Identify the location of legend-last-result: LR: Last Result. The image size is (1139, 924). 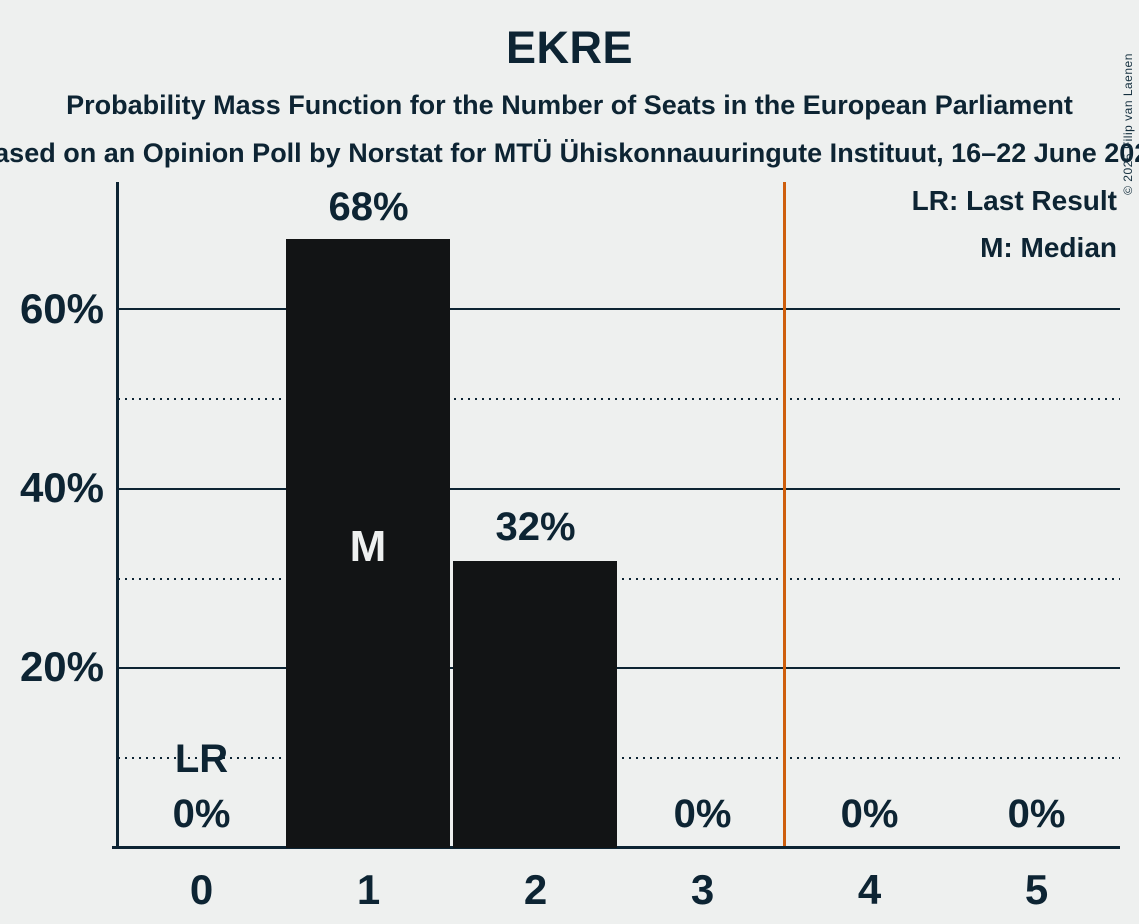
(1014, 200).